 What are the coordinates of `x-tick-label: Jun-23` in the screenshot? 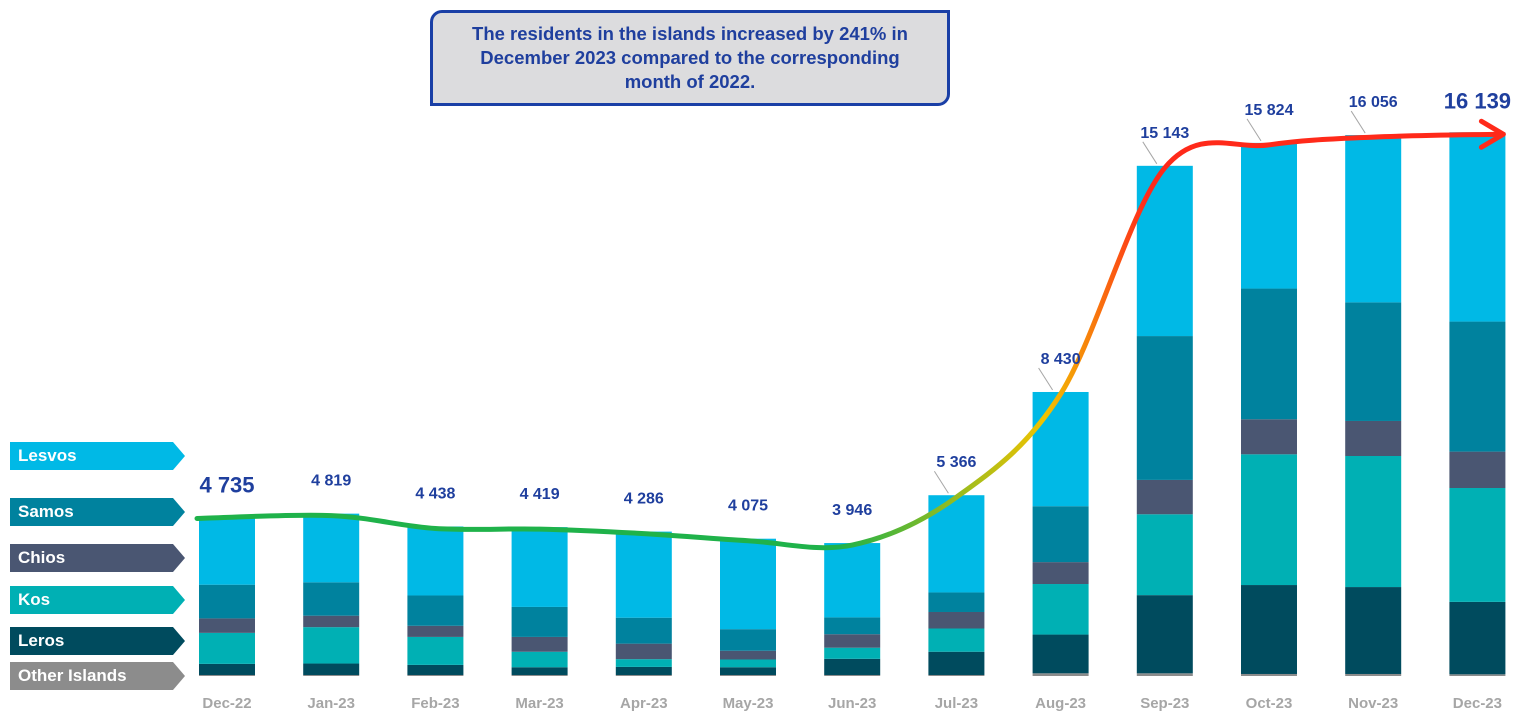 It's located at (852, 703).